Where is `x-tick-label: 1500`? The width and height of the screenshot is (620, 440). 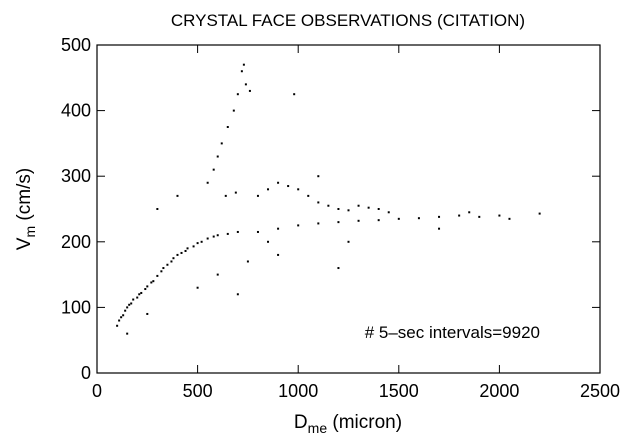 x-tick-label: 1500 is located at coordinates (399, 391).